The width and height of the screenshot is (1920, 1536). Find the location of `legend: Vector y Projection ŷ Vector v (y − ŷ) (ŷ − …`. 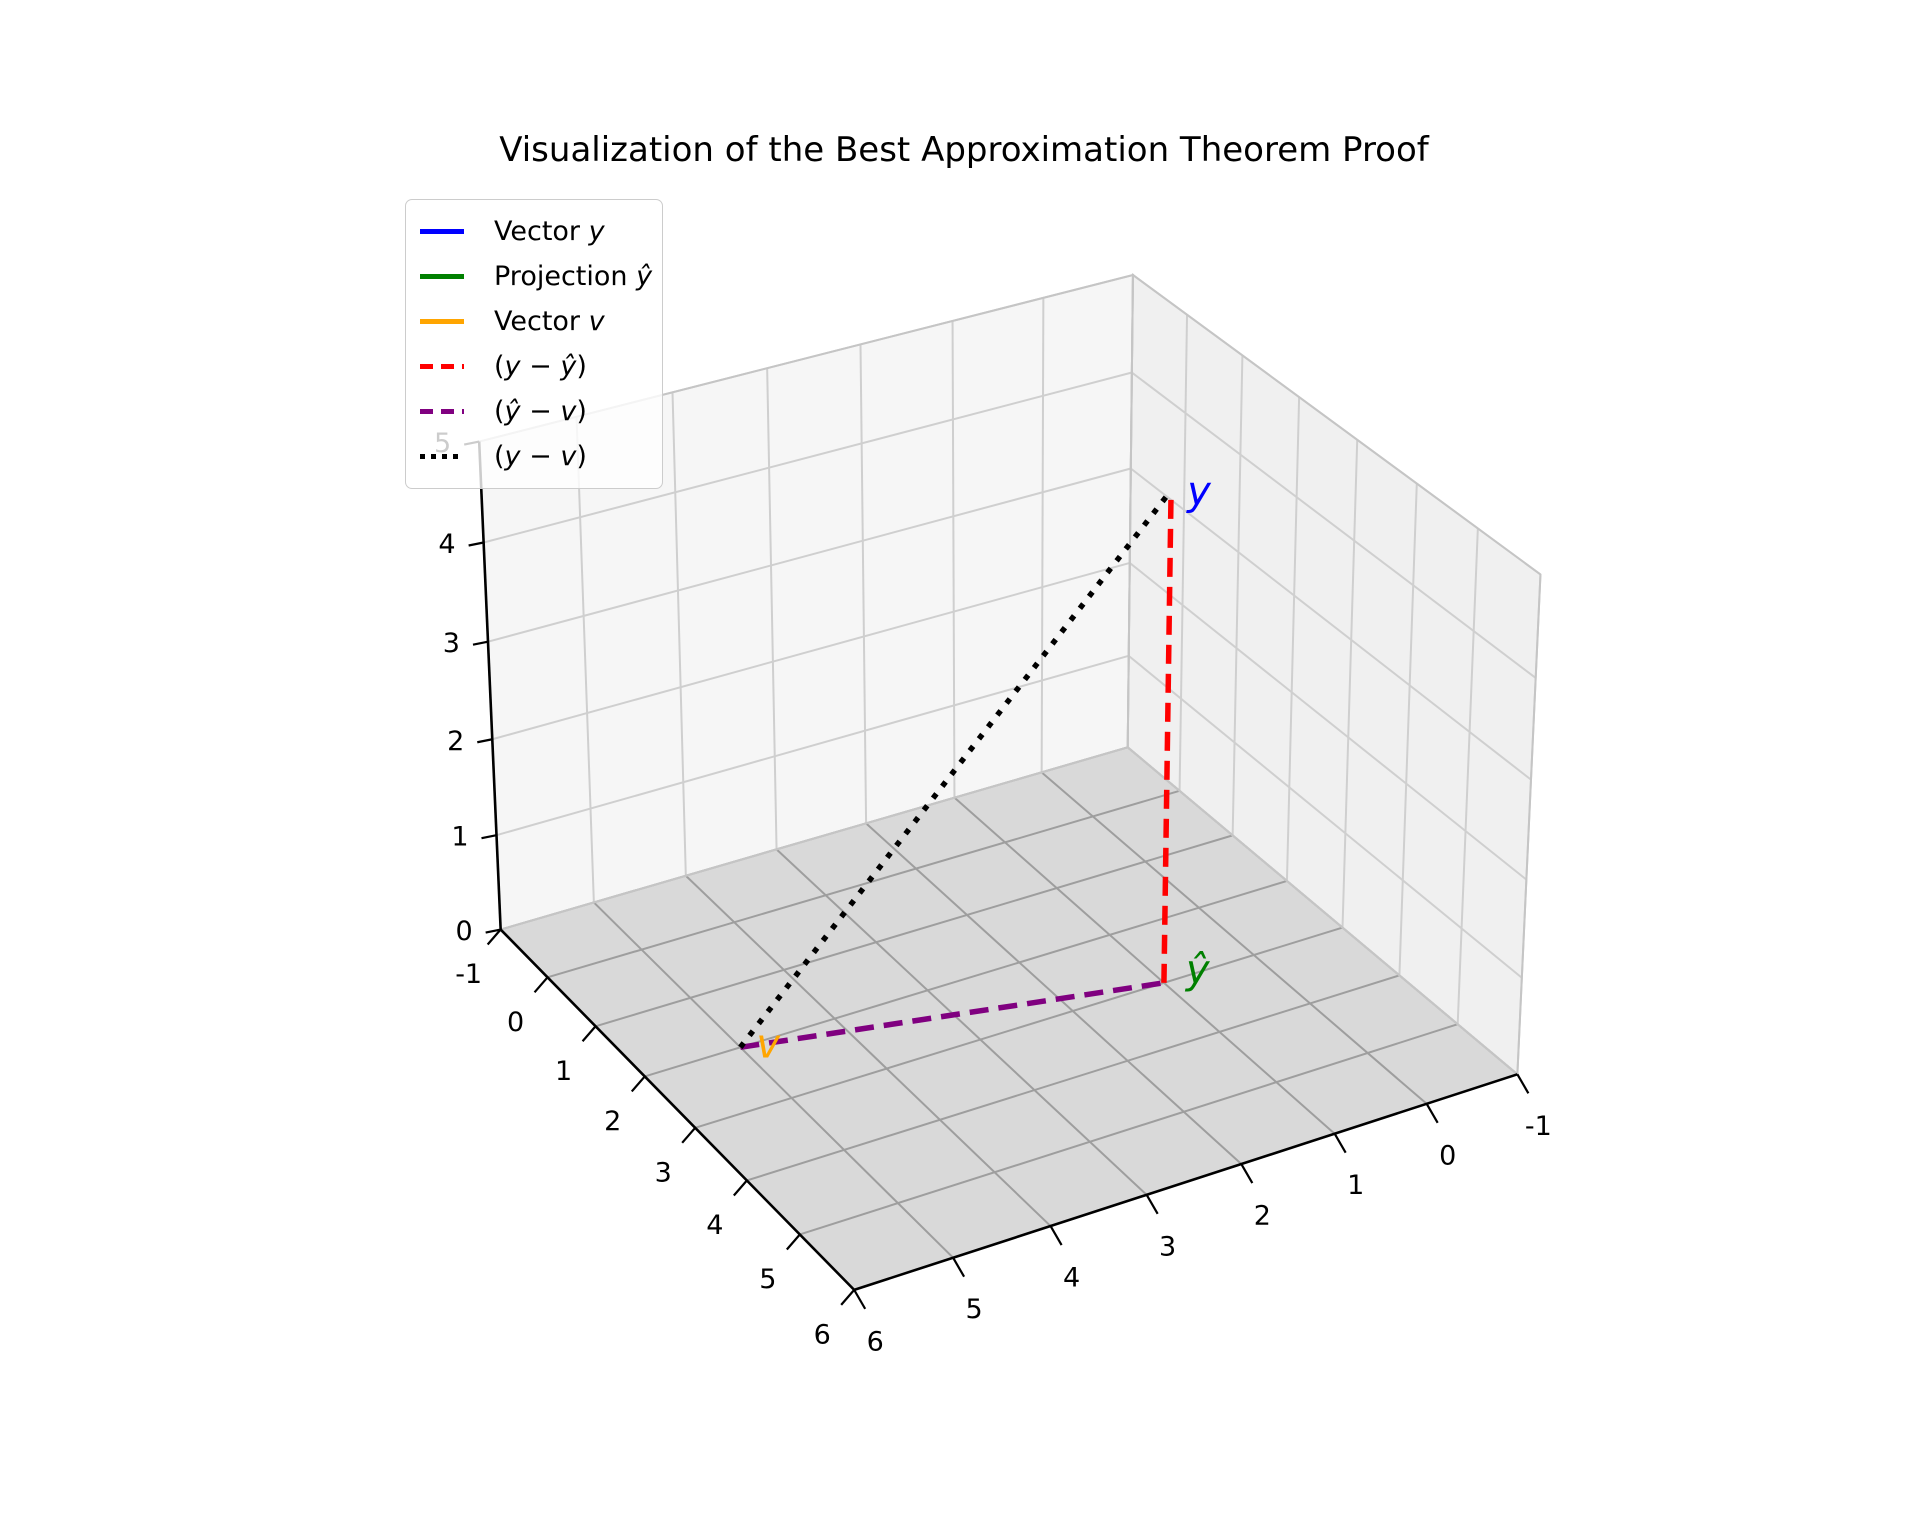

legend: Vector y Projection ŷ Vector v (y − ŷ) (ŷ − … is located at coordinates (534, 344).